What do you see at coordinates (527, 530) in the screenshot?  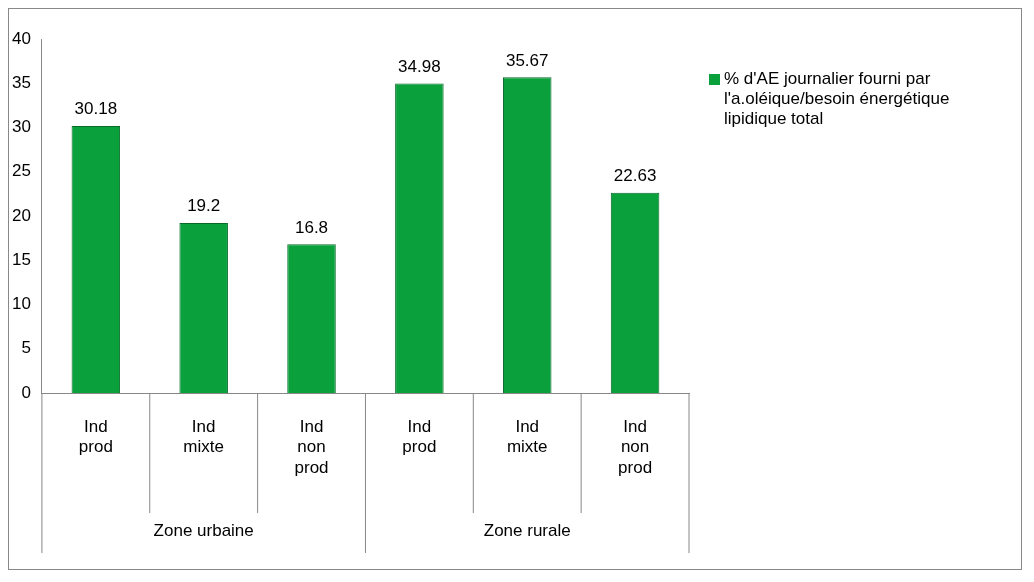 I see `text: Zone rurale` at bounding box center [527, 530].